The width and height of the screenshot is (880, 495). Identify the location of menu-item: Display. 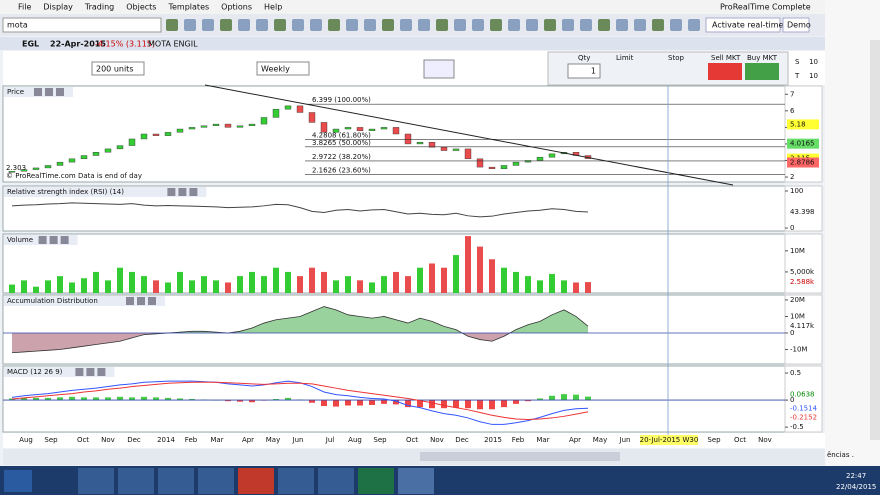
(58, 7).